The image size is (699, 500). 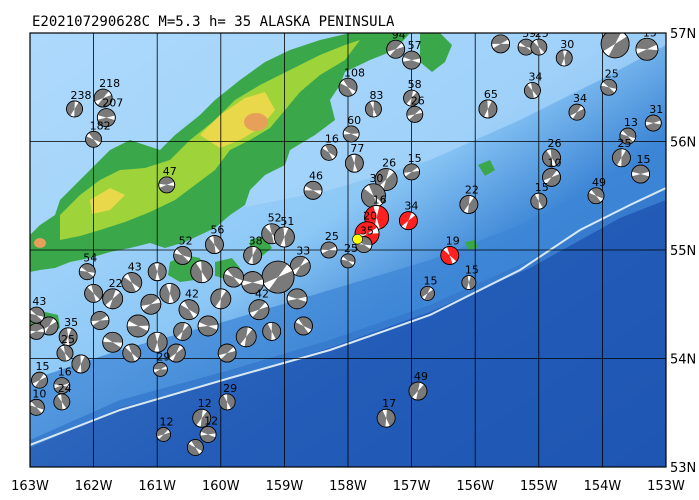 What do you see at coordinates (39, 393) in the screenshot?
I see `depth-label: 10` at bounding box center [39, 393].